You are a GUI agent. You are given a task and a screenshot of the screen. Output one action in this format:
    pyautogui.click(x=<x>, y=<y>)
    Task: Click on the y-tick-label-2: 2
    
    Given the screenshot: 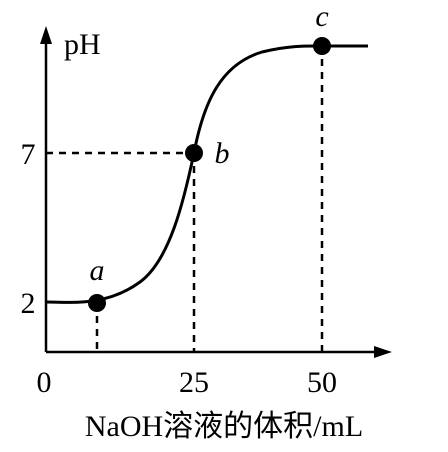 What is the action you would take?
    pyautogui.click(x=28, y=303)
    